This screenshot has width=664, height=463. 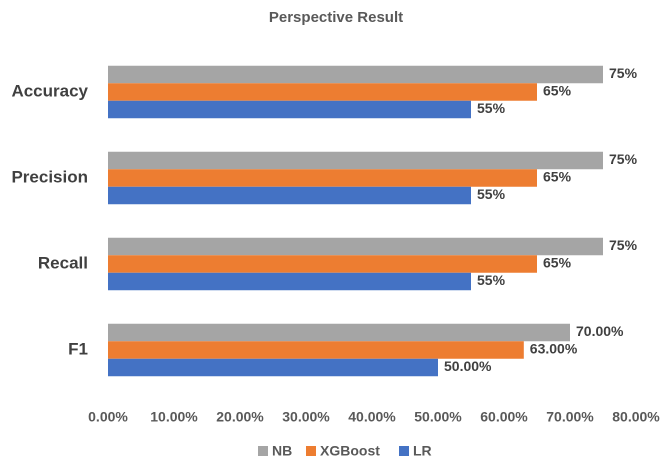 I want to click on legend-label: LR, so click(x=422, y=451).